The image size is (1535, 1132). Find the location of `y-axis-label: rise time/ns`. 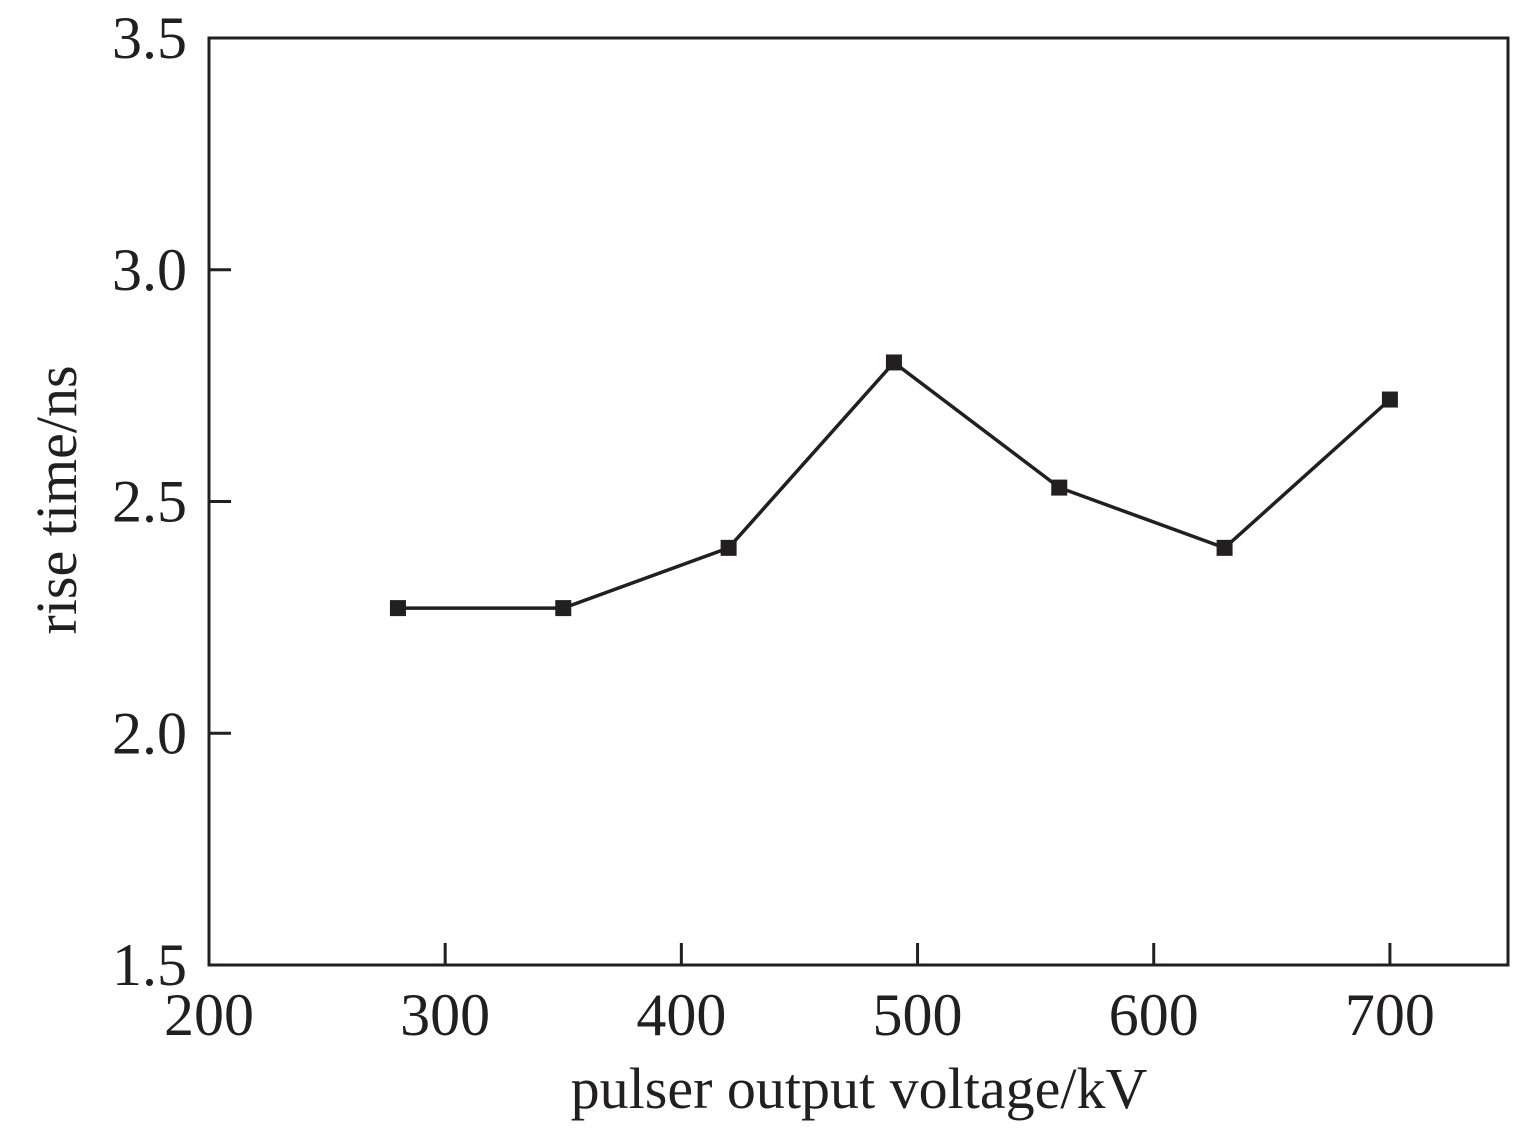

y-axis-label: rise time/ns is located at coordinates (56, 499).